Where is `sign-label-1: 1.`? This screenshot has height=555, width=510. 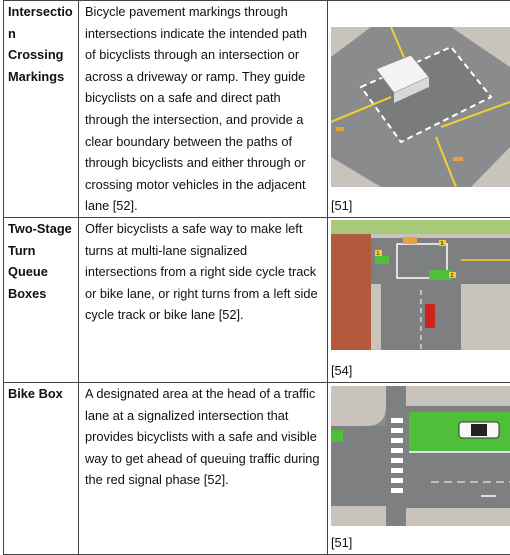 sign-label-1: 1. is located at coordinates (379, 254).